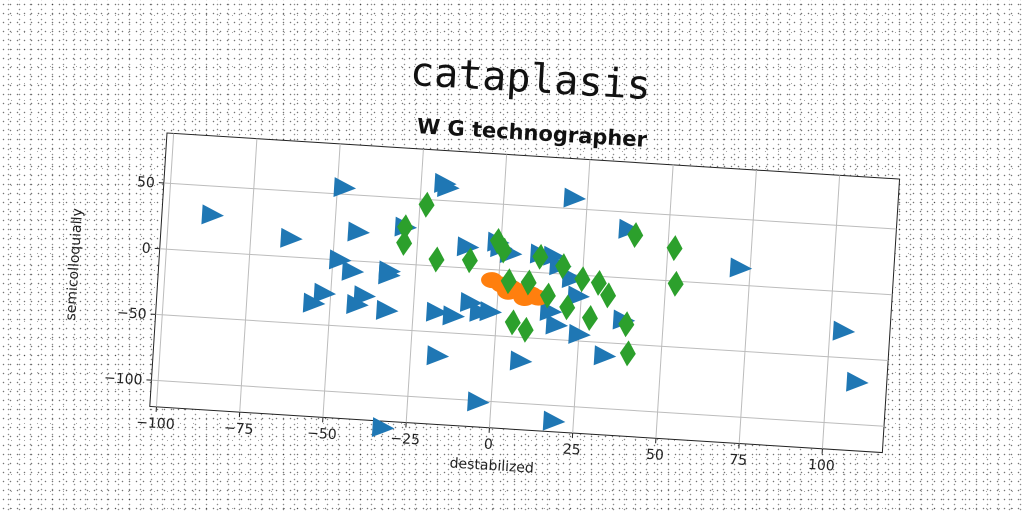 Image resolution: width=1024 pixels, height=512 pixels. Describe the element at coordinates (654, 455) in the screenshot. I see `x-tick-label: 50` at that location.